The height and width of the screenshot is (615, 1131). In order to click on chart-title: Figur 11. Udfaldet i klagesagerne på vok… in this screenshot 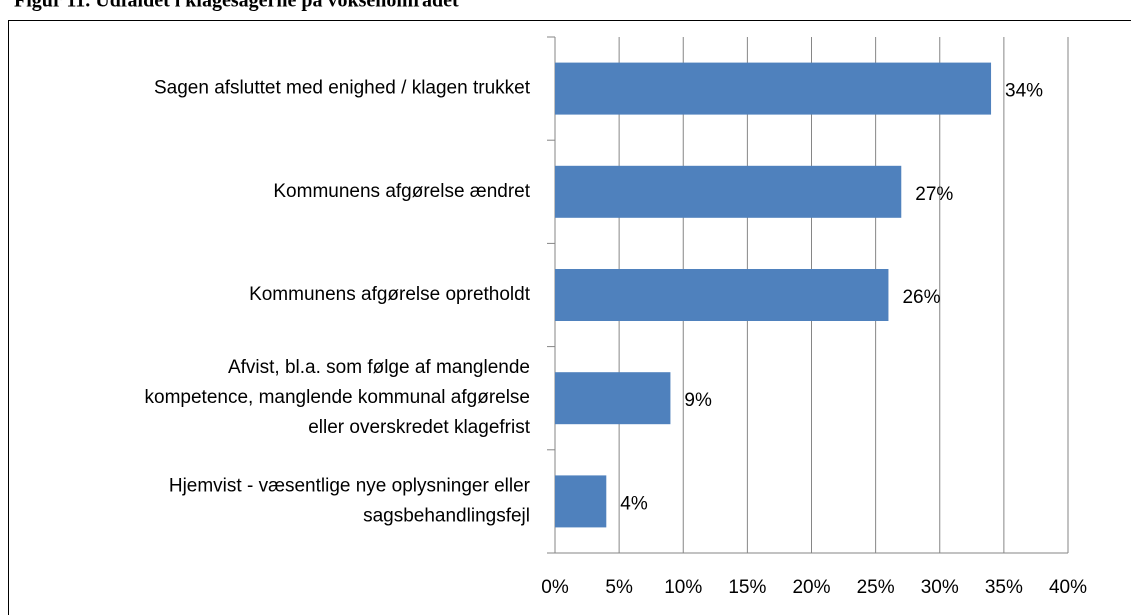, I will do `click(236, 6)`.